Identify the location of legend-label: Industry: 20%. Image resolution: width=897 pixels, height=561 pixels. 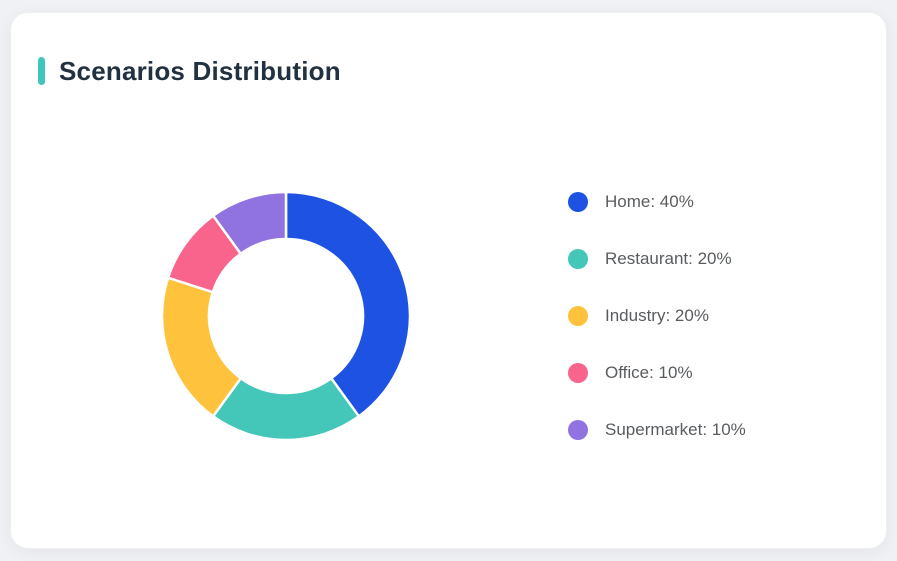
(657, 315).